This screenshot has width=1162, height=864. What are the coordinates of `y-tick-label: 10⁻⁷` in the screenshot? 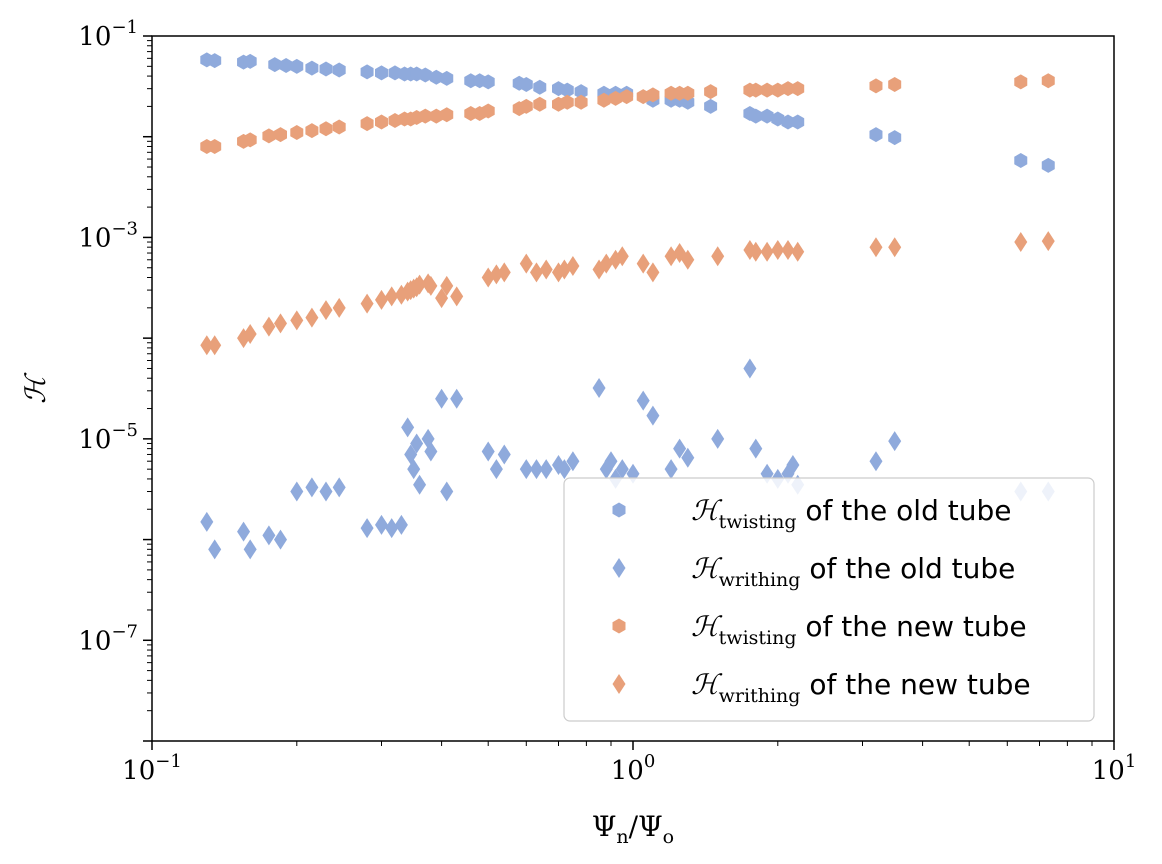 It's located at (108, 638).